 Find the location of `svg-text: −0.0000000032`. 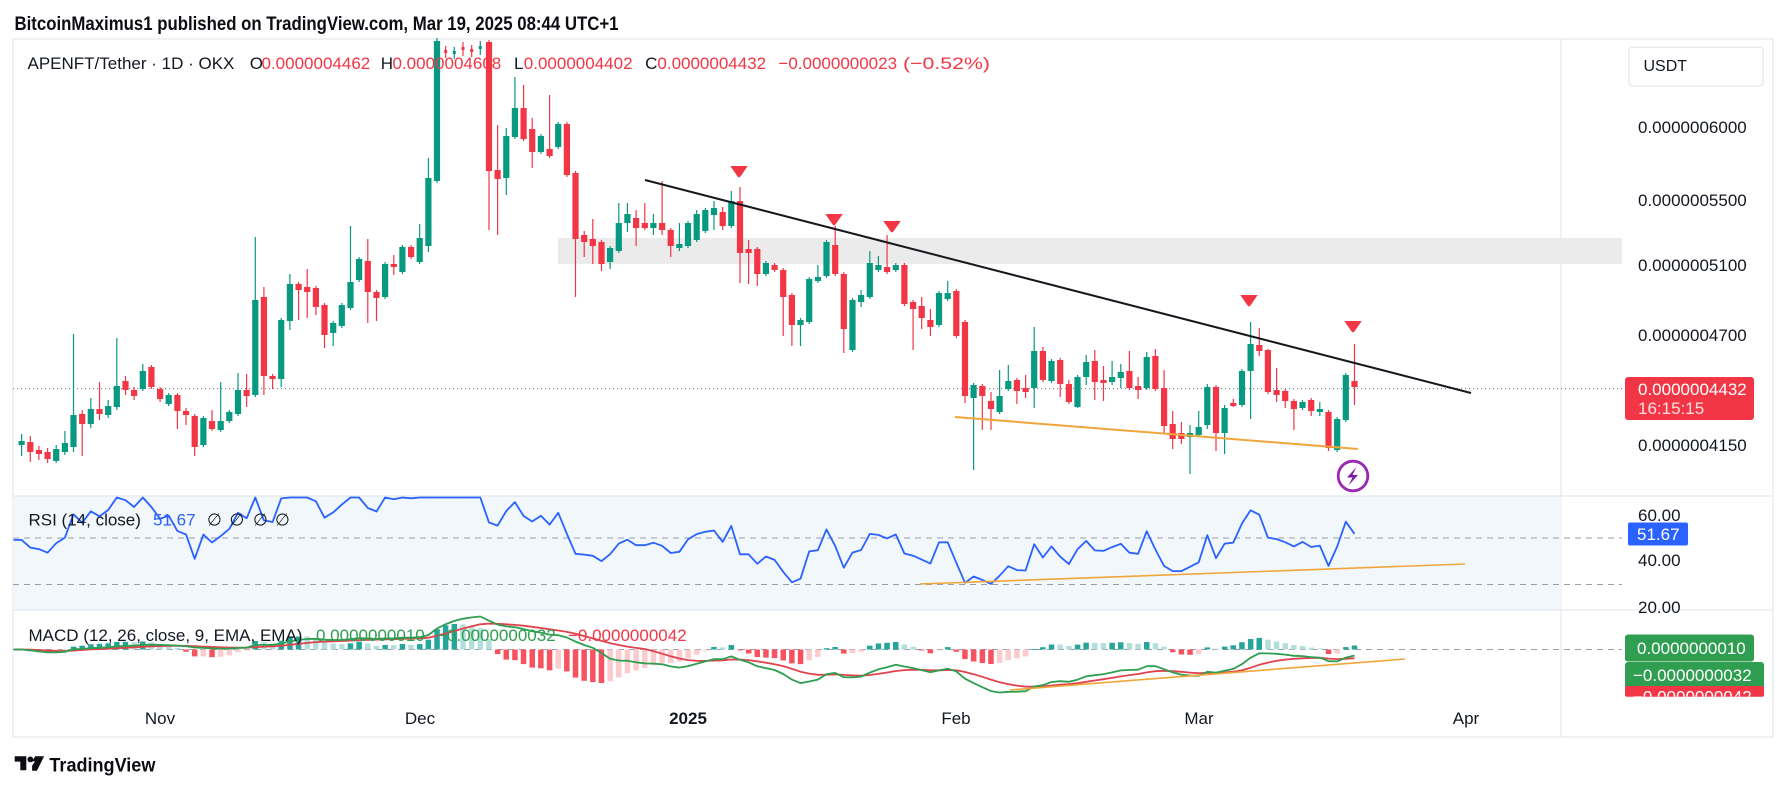

svg-text: −0.0000000032 is located at coordinates (1692, 675).